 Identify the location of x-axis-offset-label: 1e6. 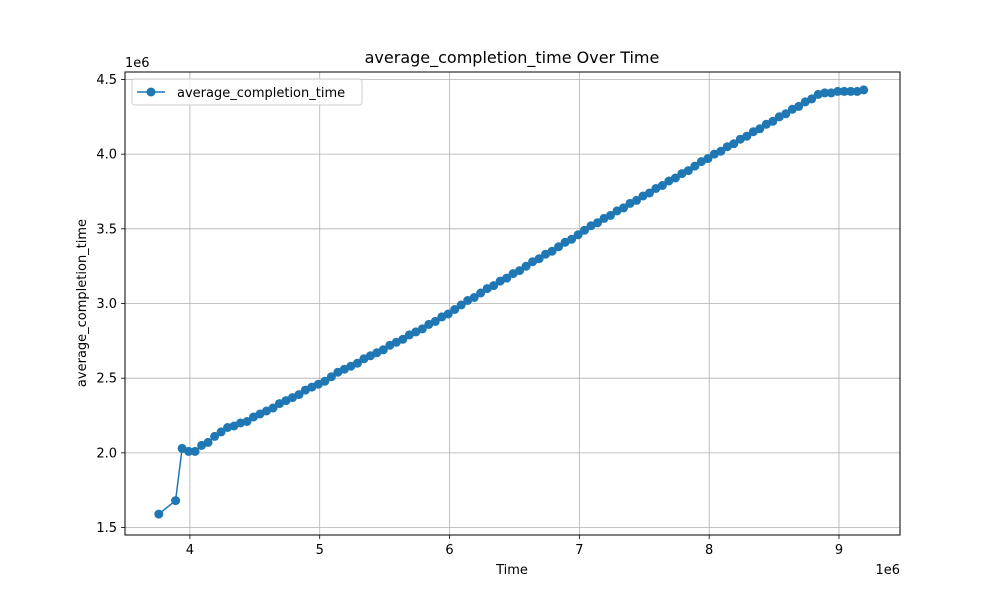
(887, 570).